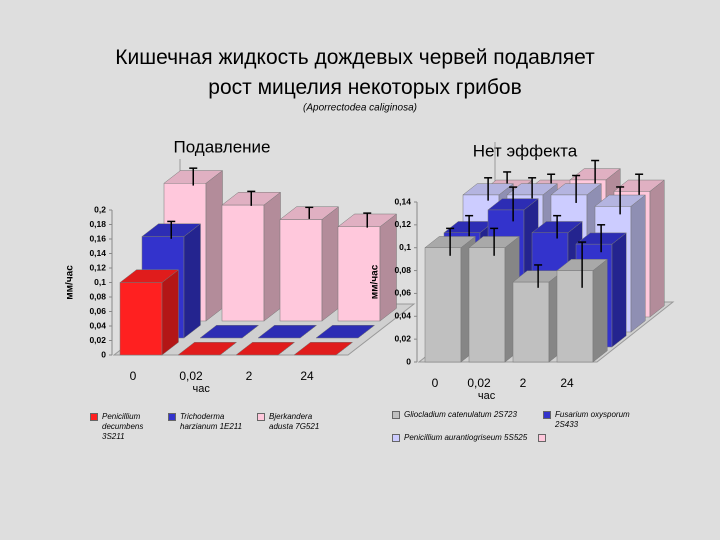  What do you see at coordinates (360, 108) in the screenshot?
I see `slide-subtitle: (Aporrectodea caliginosa)` at bounding box center [360, 108].